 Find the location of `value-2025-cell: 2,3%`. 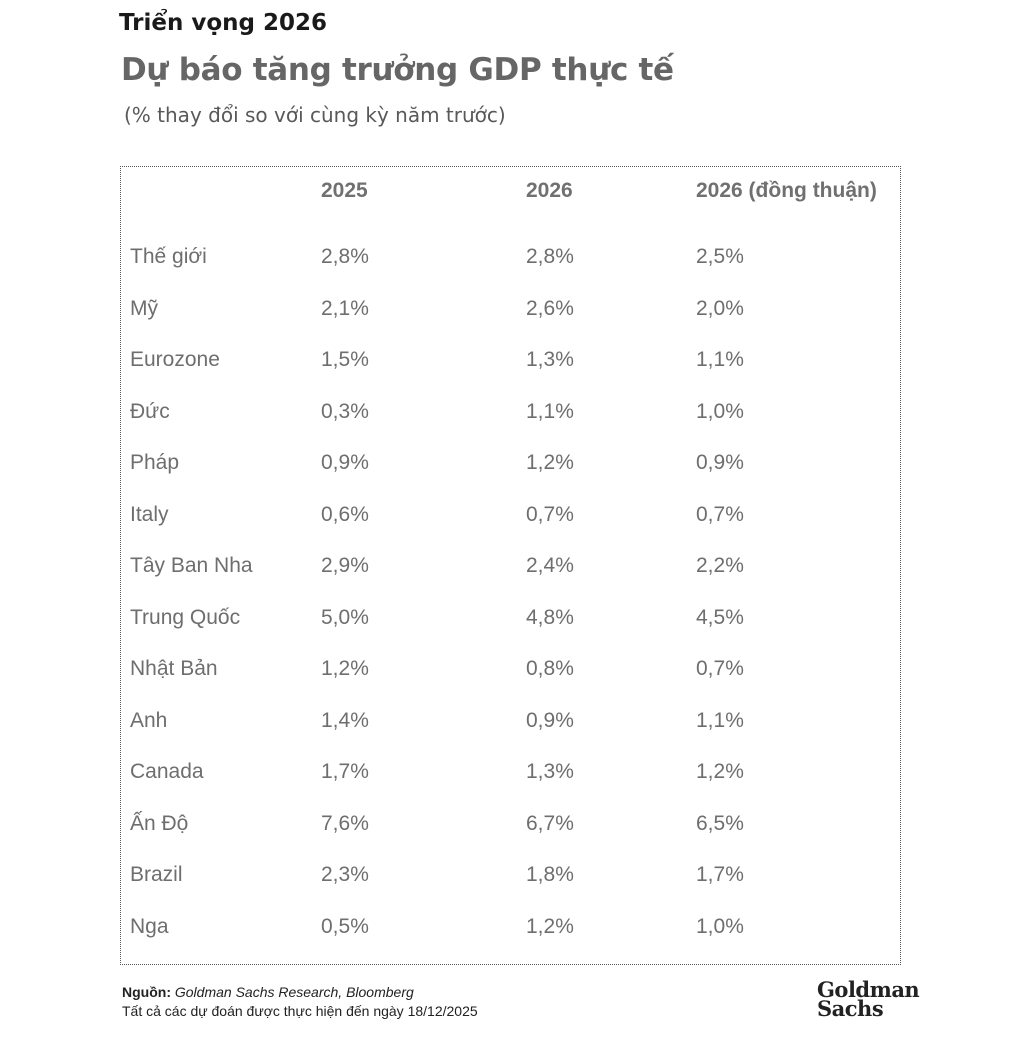

value-2025-cell: 2,3% is located at coordinates (345, 874).